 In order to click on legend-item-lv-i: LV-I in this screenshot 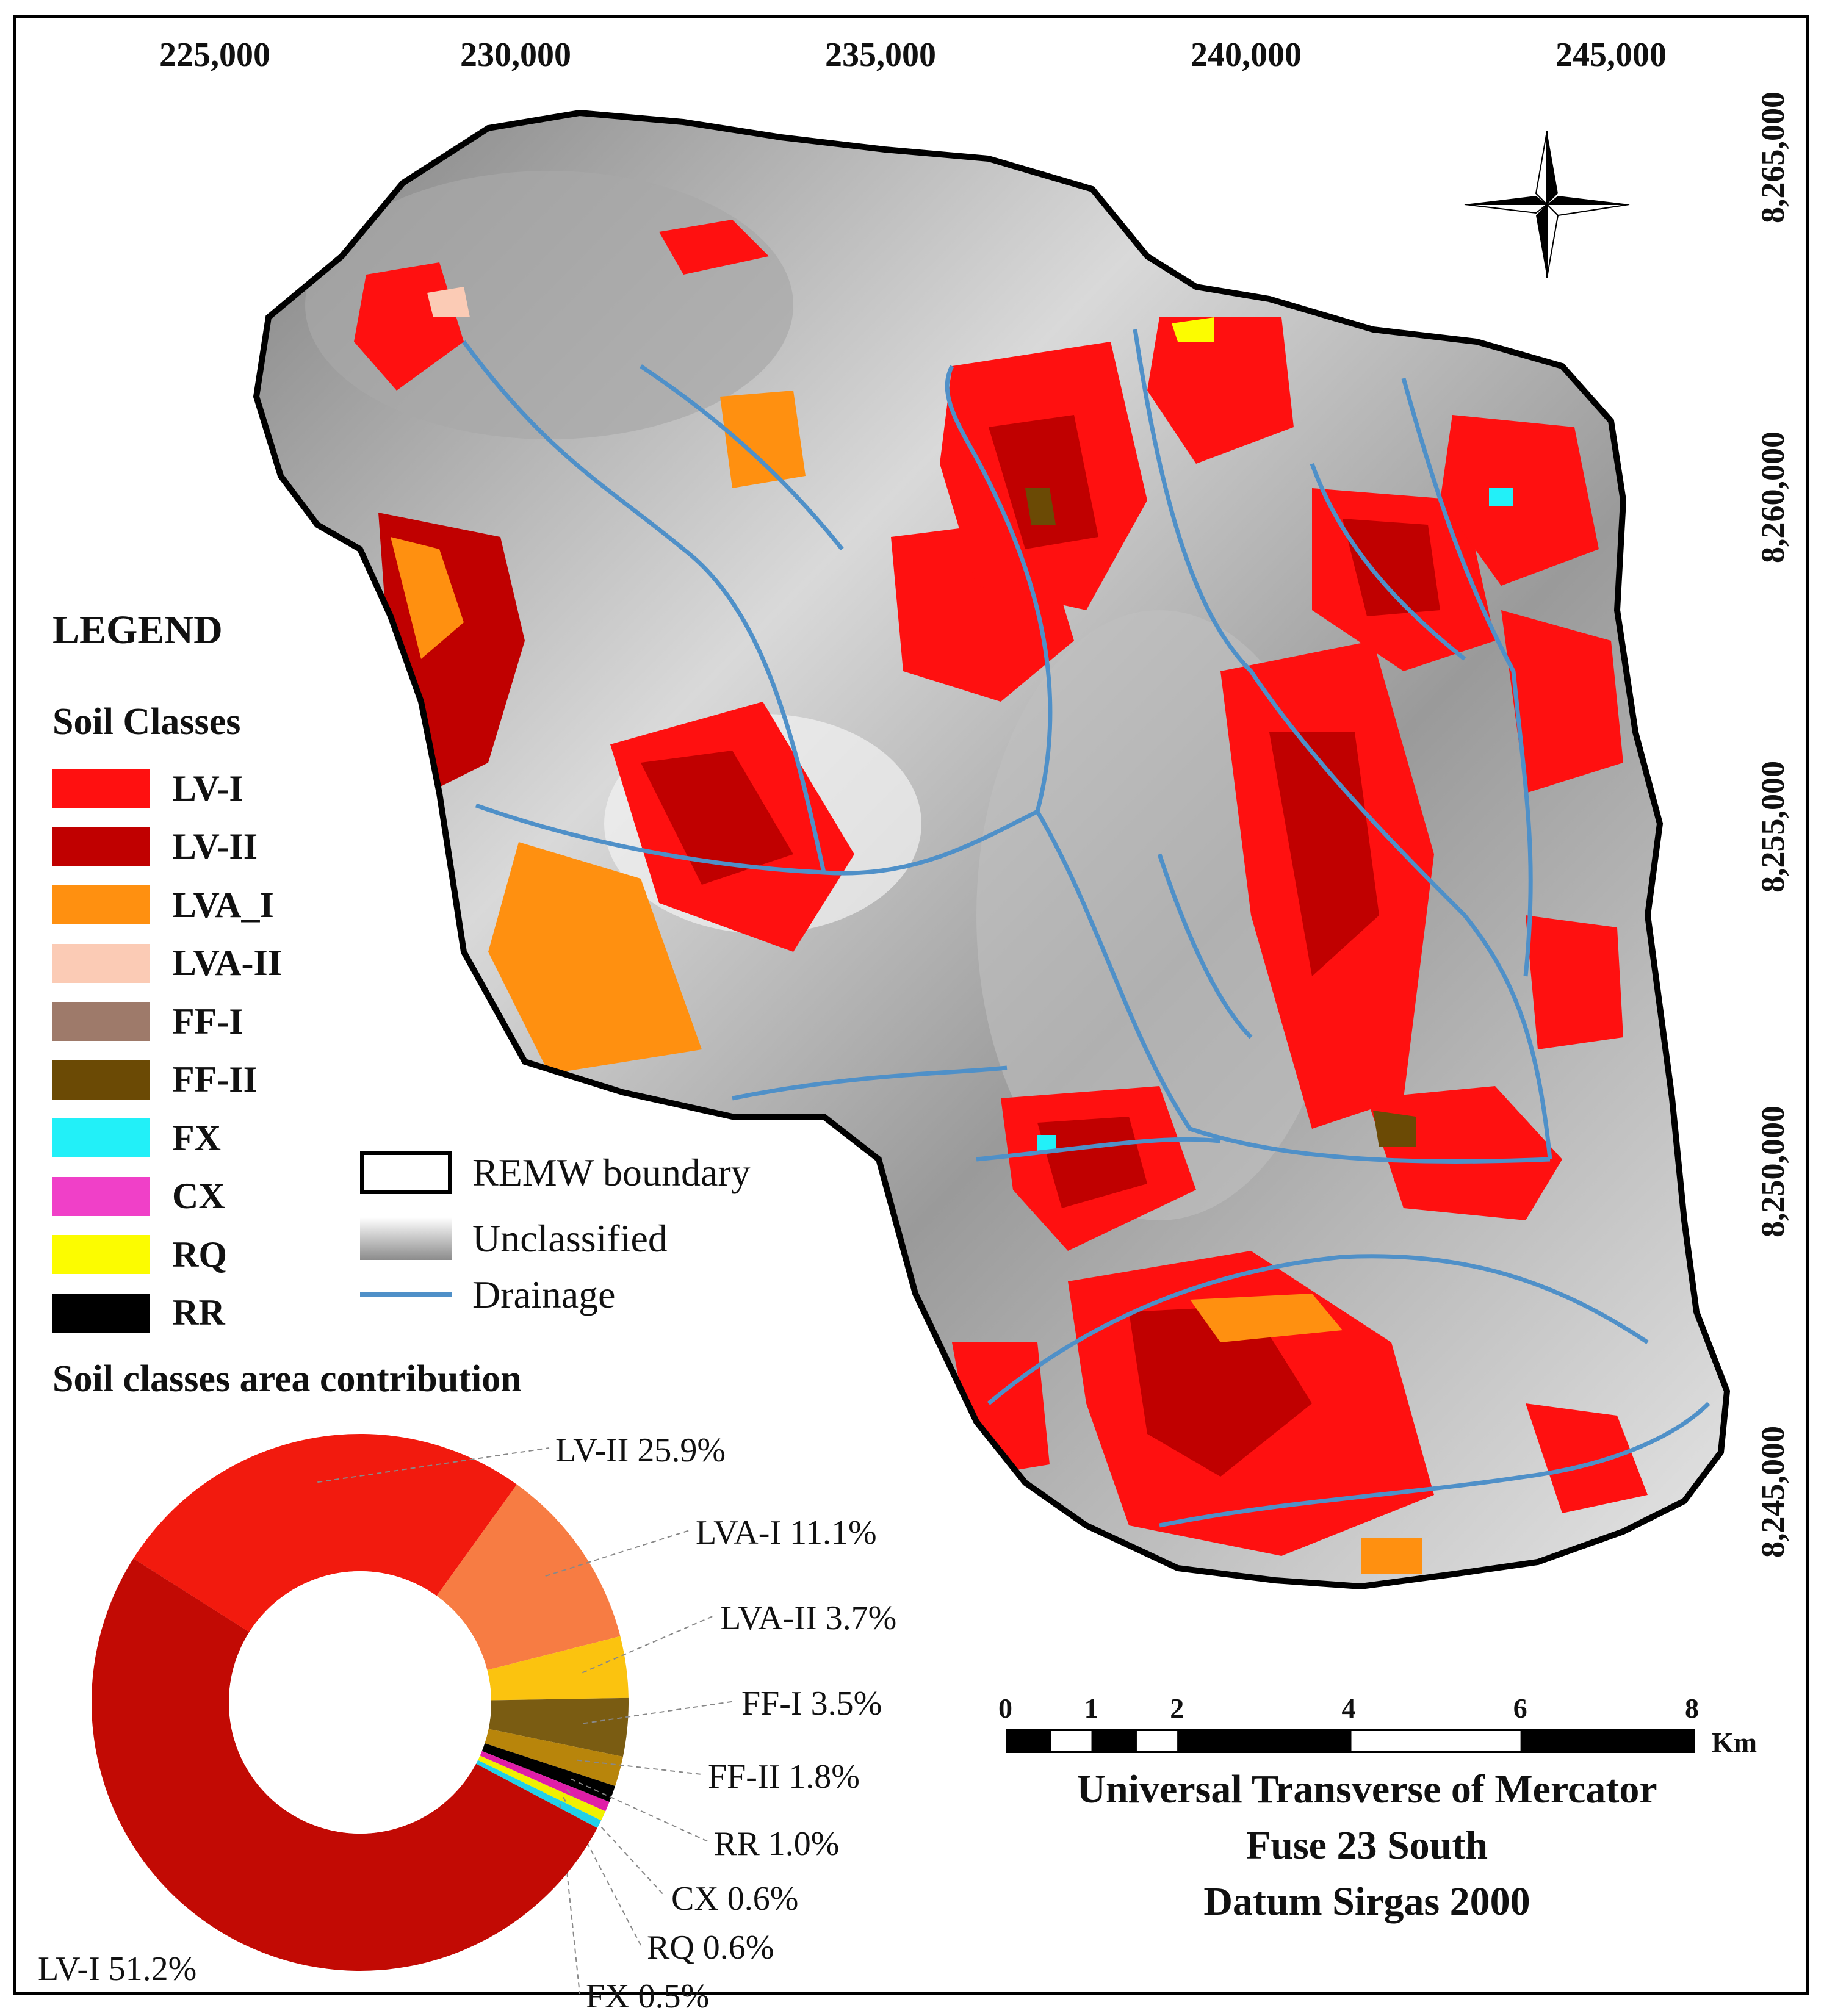, I will do `click(147, 789)`.